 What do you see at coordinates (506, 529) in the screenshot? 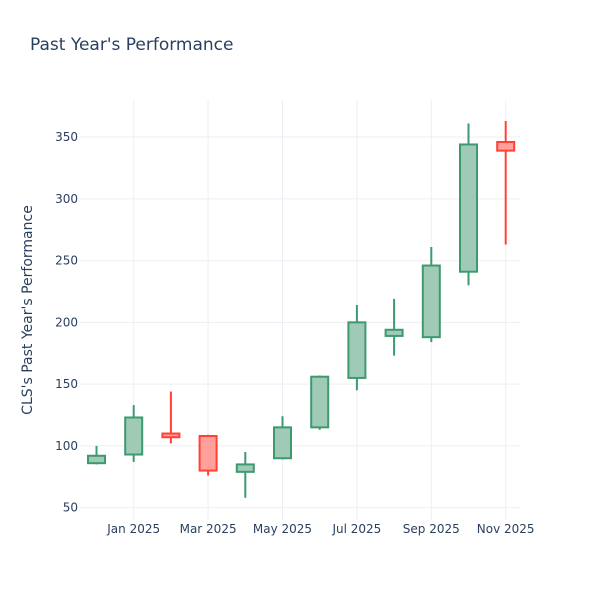
I see `x-tick-label: Nov 2025` at bounding box center [506, 529].